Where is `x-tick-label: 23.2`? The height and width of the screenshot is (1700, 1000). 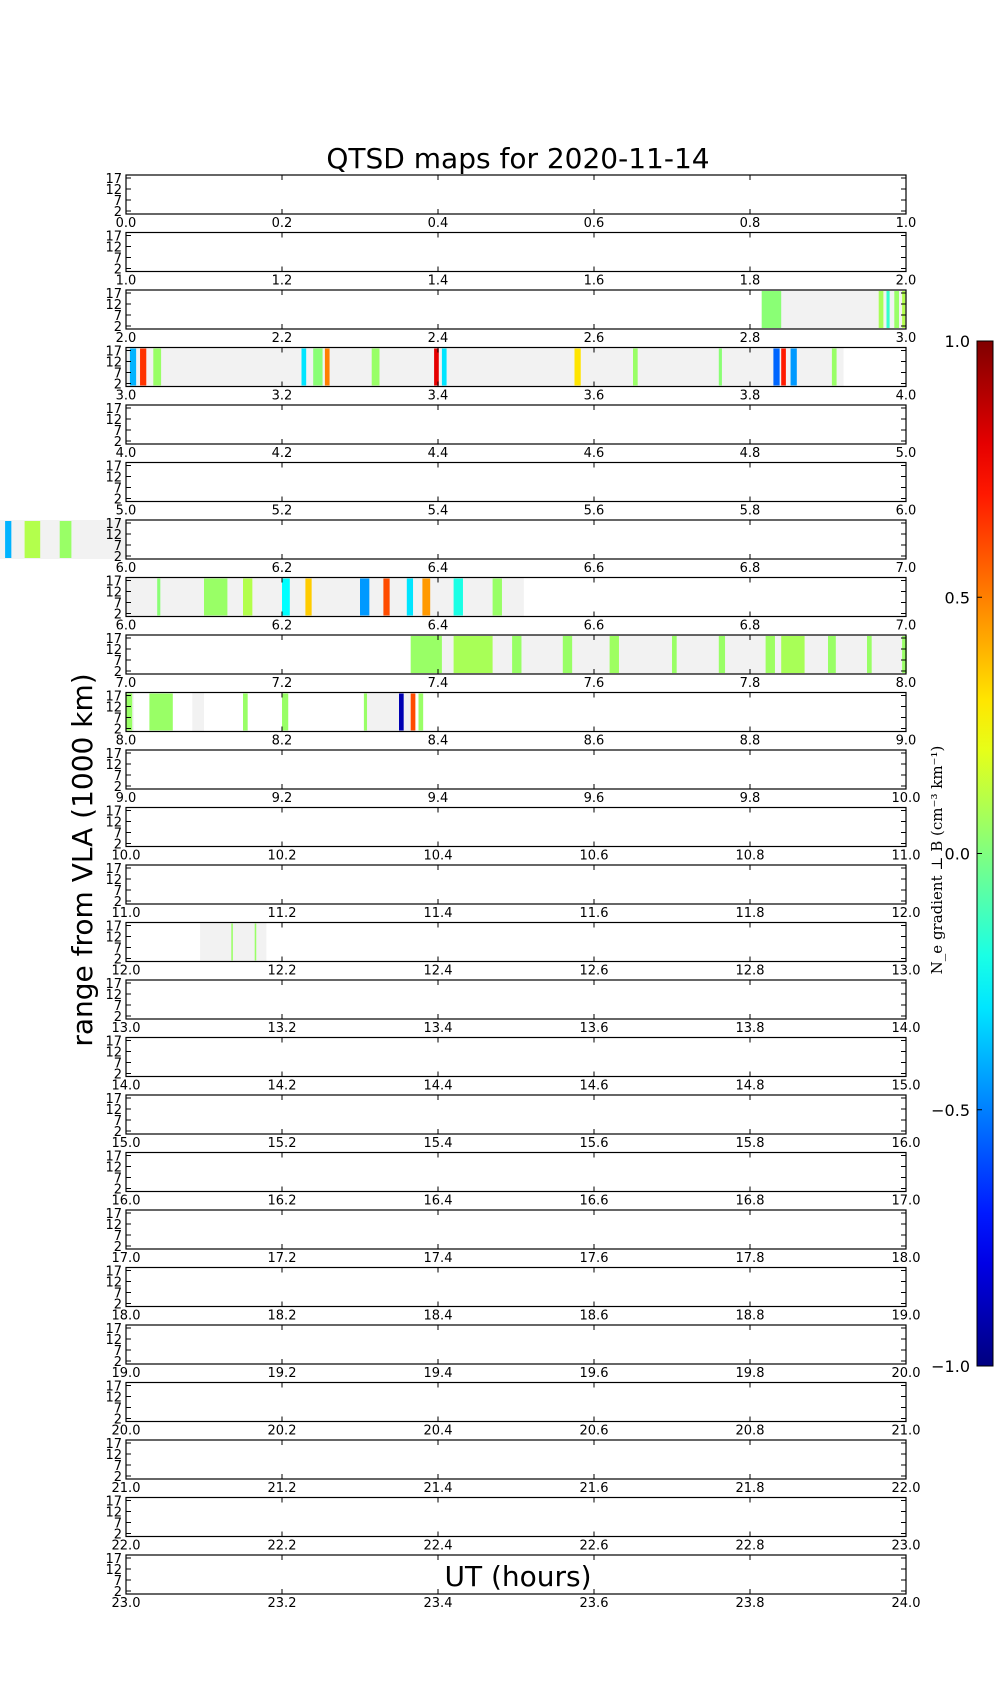
x-tick-label: 23.2 is located at coordinates (282, 1603).